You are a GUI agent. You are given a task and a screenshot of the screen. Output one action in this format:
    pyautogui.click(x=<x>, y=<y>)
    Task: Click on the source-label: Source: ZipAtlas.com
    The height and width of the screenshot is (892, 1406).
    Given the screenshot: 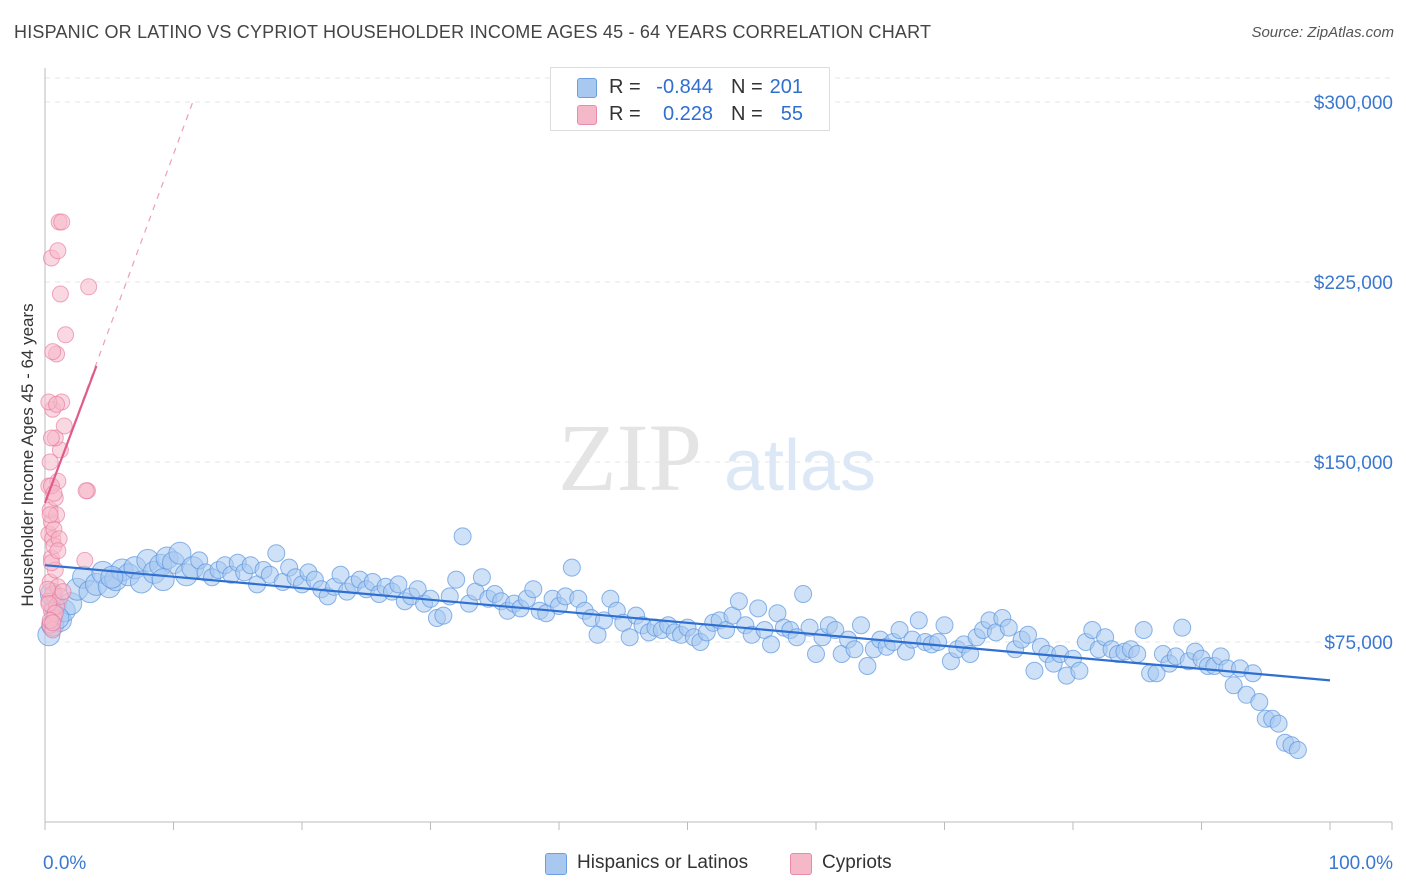 What is the action you would take?
    pyautogui.click(x=1322, y=32)
    